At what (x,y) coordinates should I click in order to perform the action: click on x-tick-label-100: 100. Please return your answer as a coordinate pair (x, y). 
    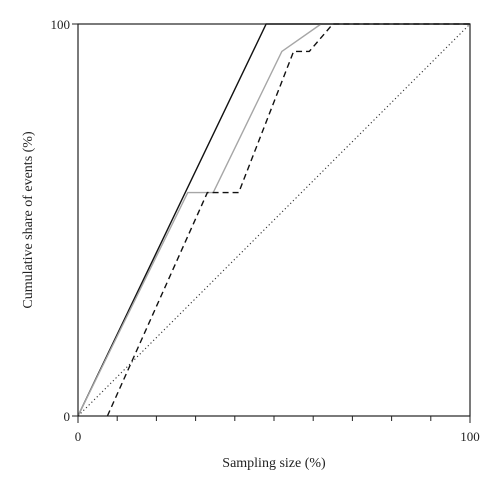
    Looking at the image, I should click on (470, 436).